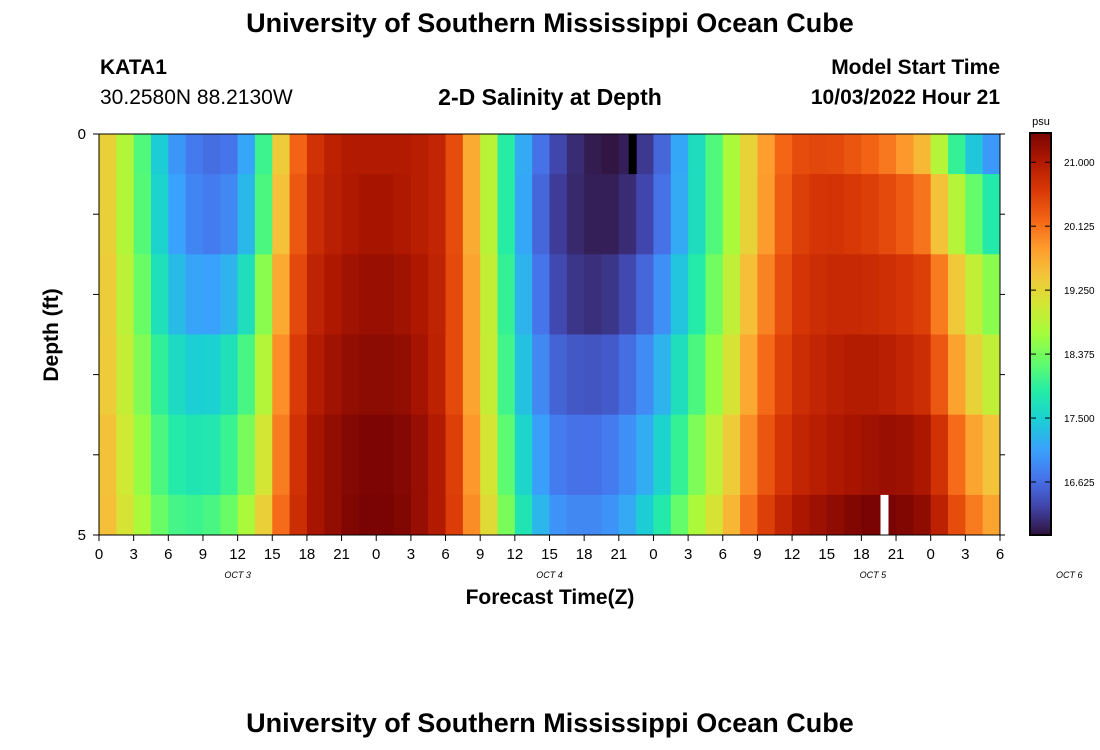  I want to click on day-label: OCT 4, so click(549, 575).